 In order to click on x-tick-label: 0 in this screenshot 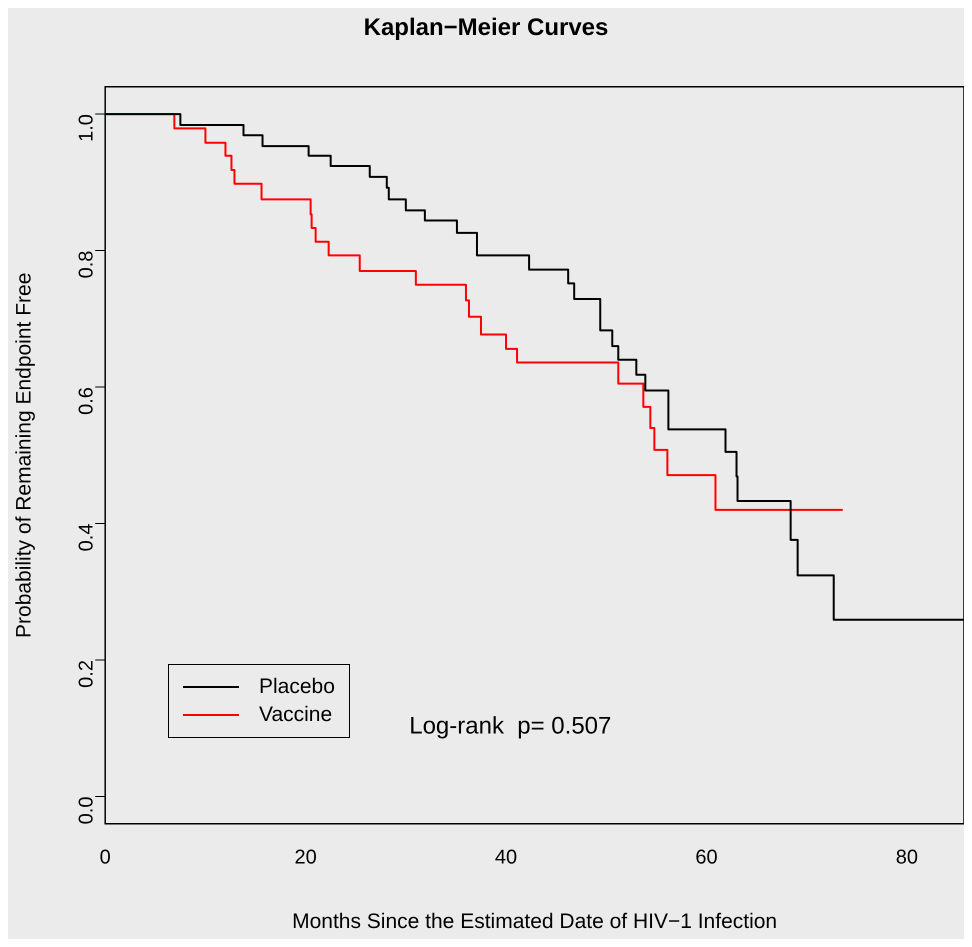, I will do `click(105, 857)`.